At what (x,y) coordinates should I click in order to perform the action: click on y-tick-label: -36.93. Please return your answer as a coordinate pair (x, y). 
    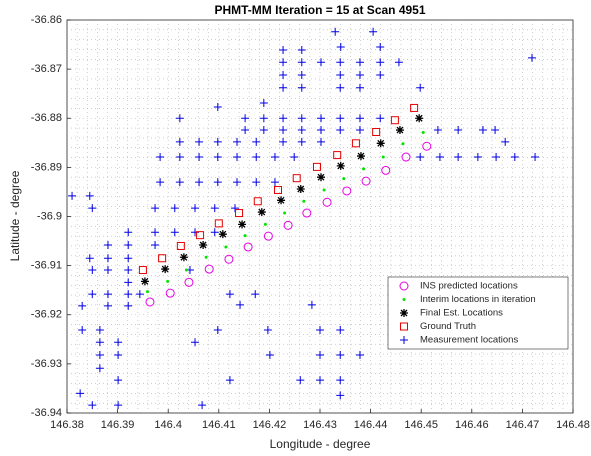
    Looking at the image, I should click on (46, 364).